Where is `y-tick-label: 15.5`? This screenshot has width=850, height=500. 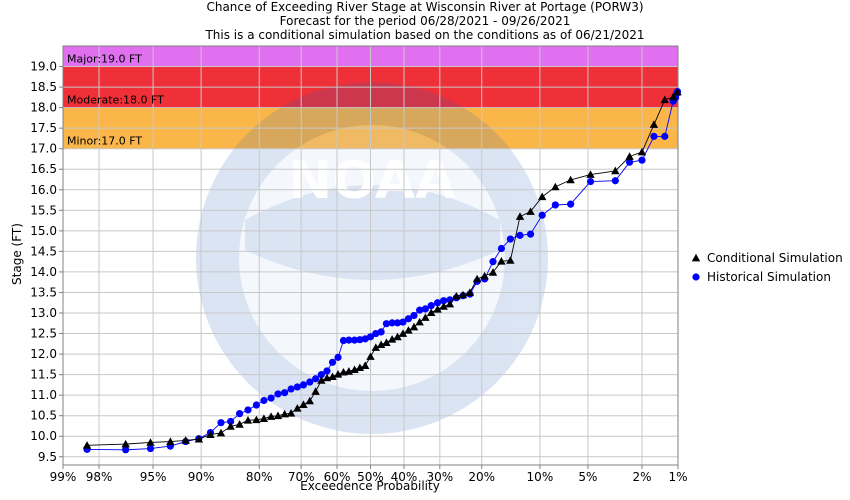 y-tick-label: 15.5 is located at coordinates (43, 210).